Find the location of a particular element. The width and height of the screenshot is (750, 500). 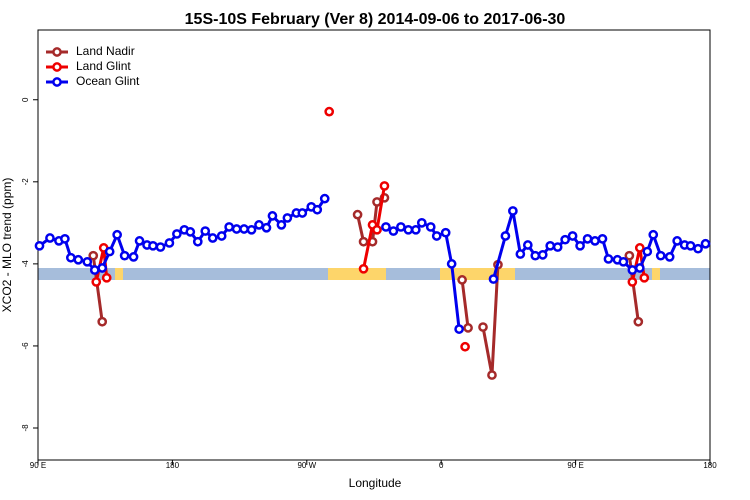

y-tick-label: -2 is located at coordinates (25, 182).